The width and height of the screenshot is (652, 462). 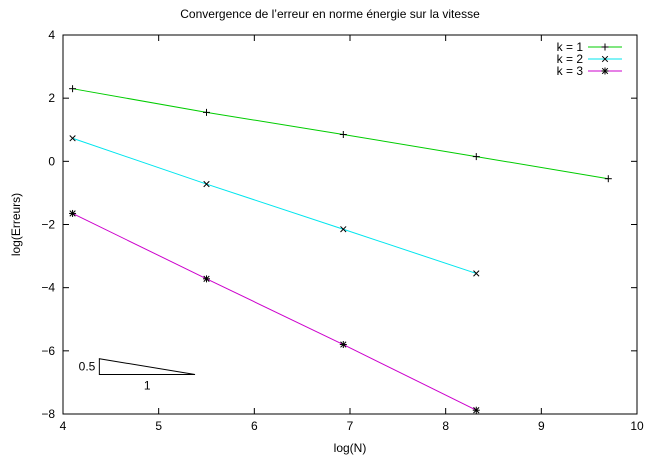 What do you see at coordinates (63, 426) in the screenshot?
I see `x-tick-label: 4` at bounding box center [63, 426].